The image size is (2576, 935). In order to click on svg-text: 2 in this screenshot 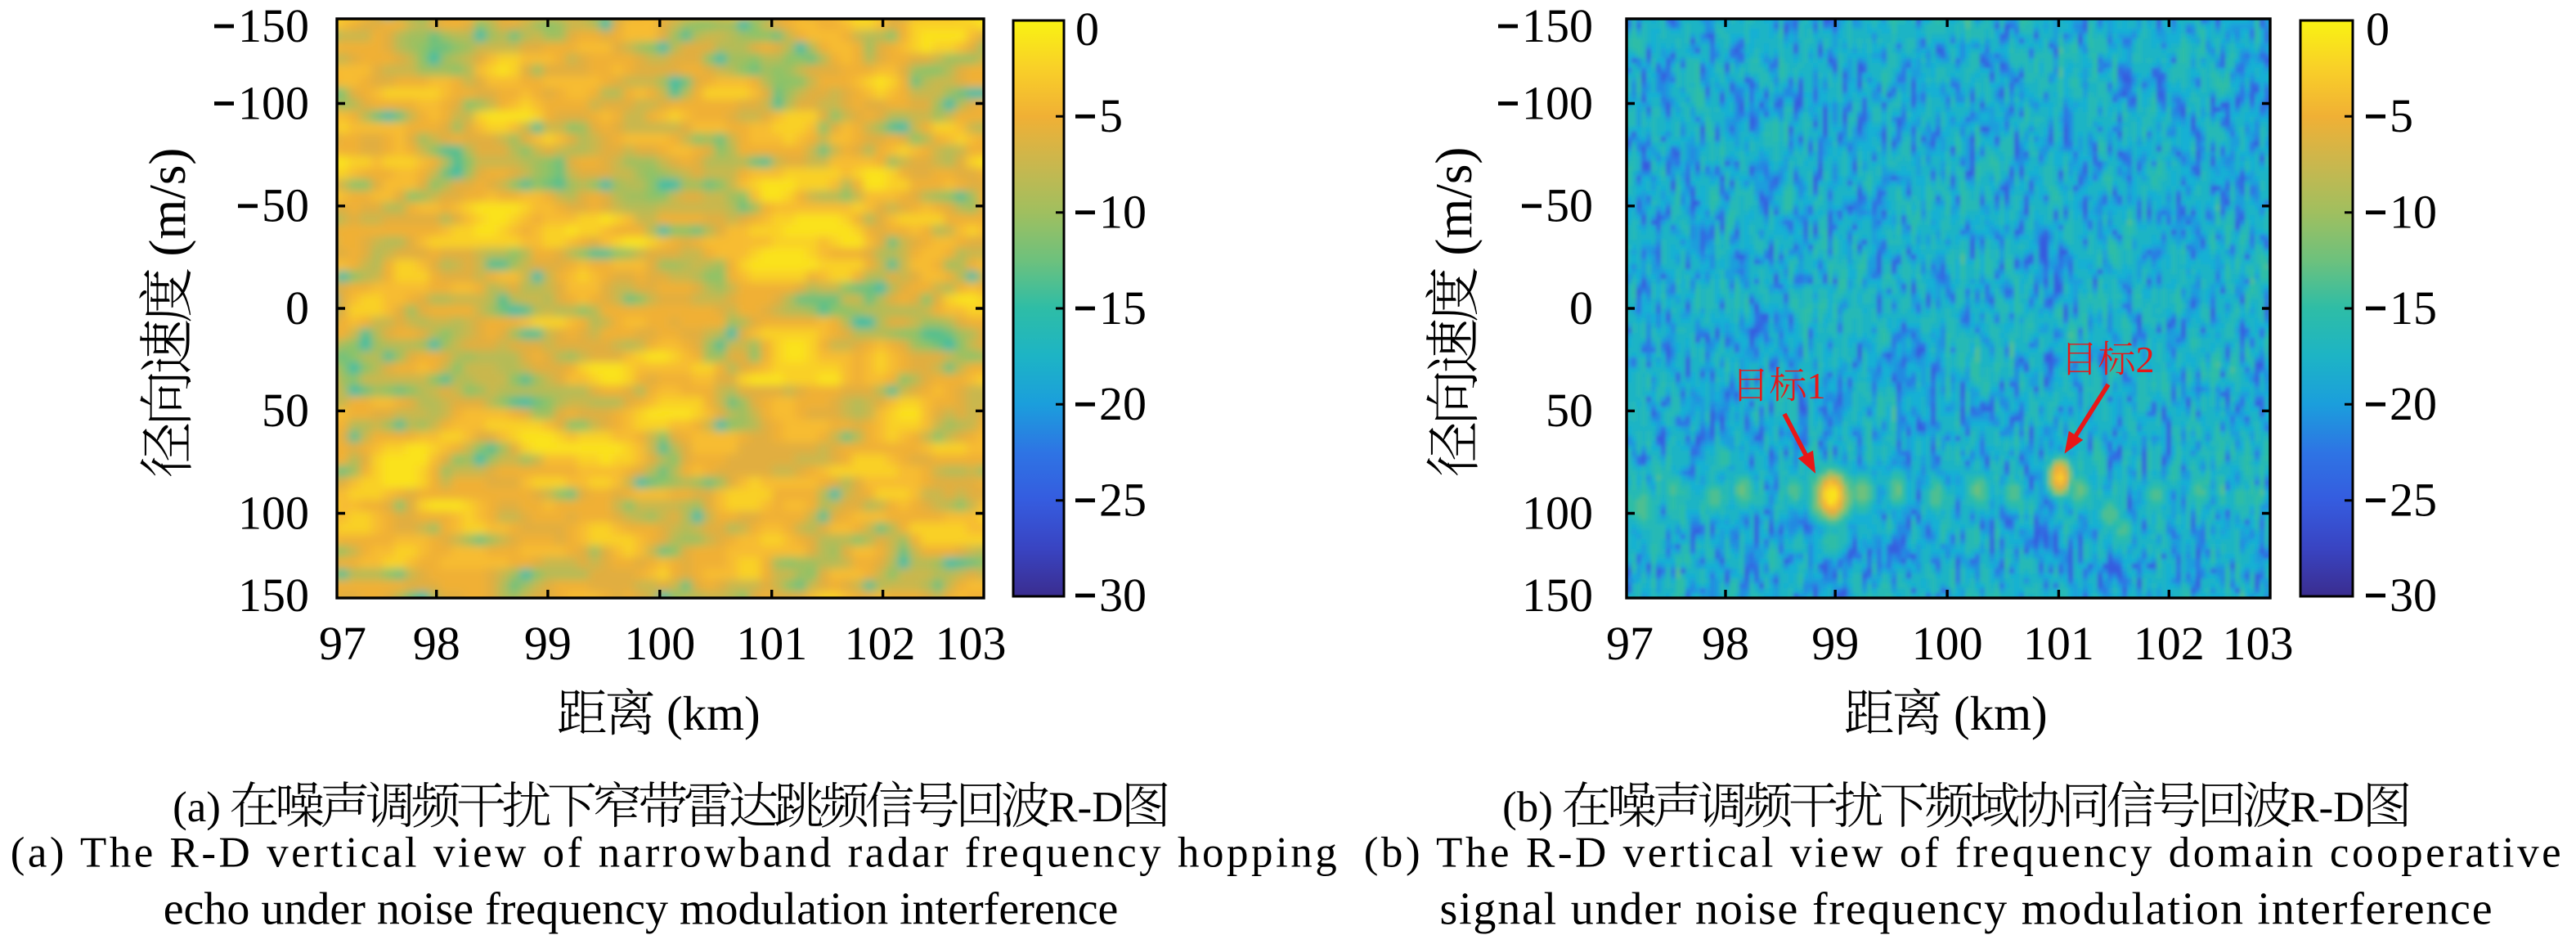, I will do `click(2145, 359)`.